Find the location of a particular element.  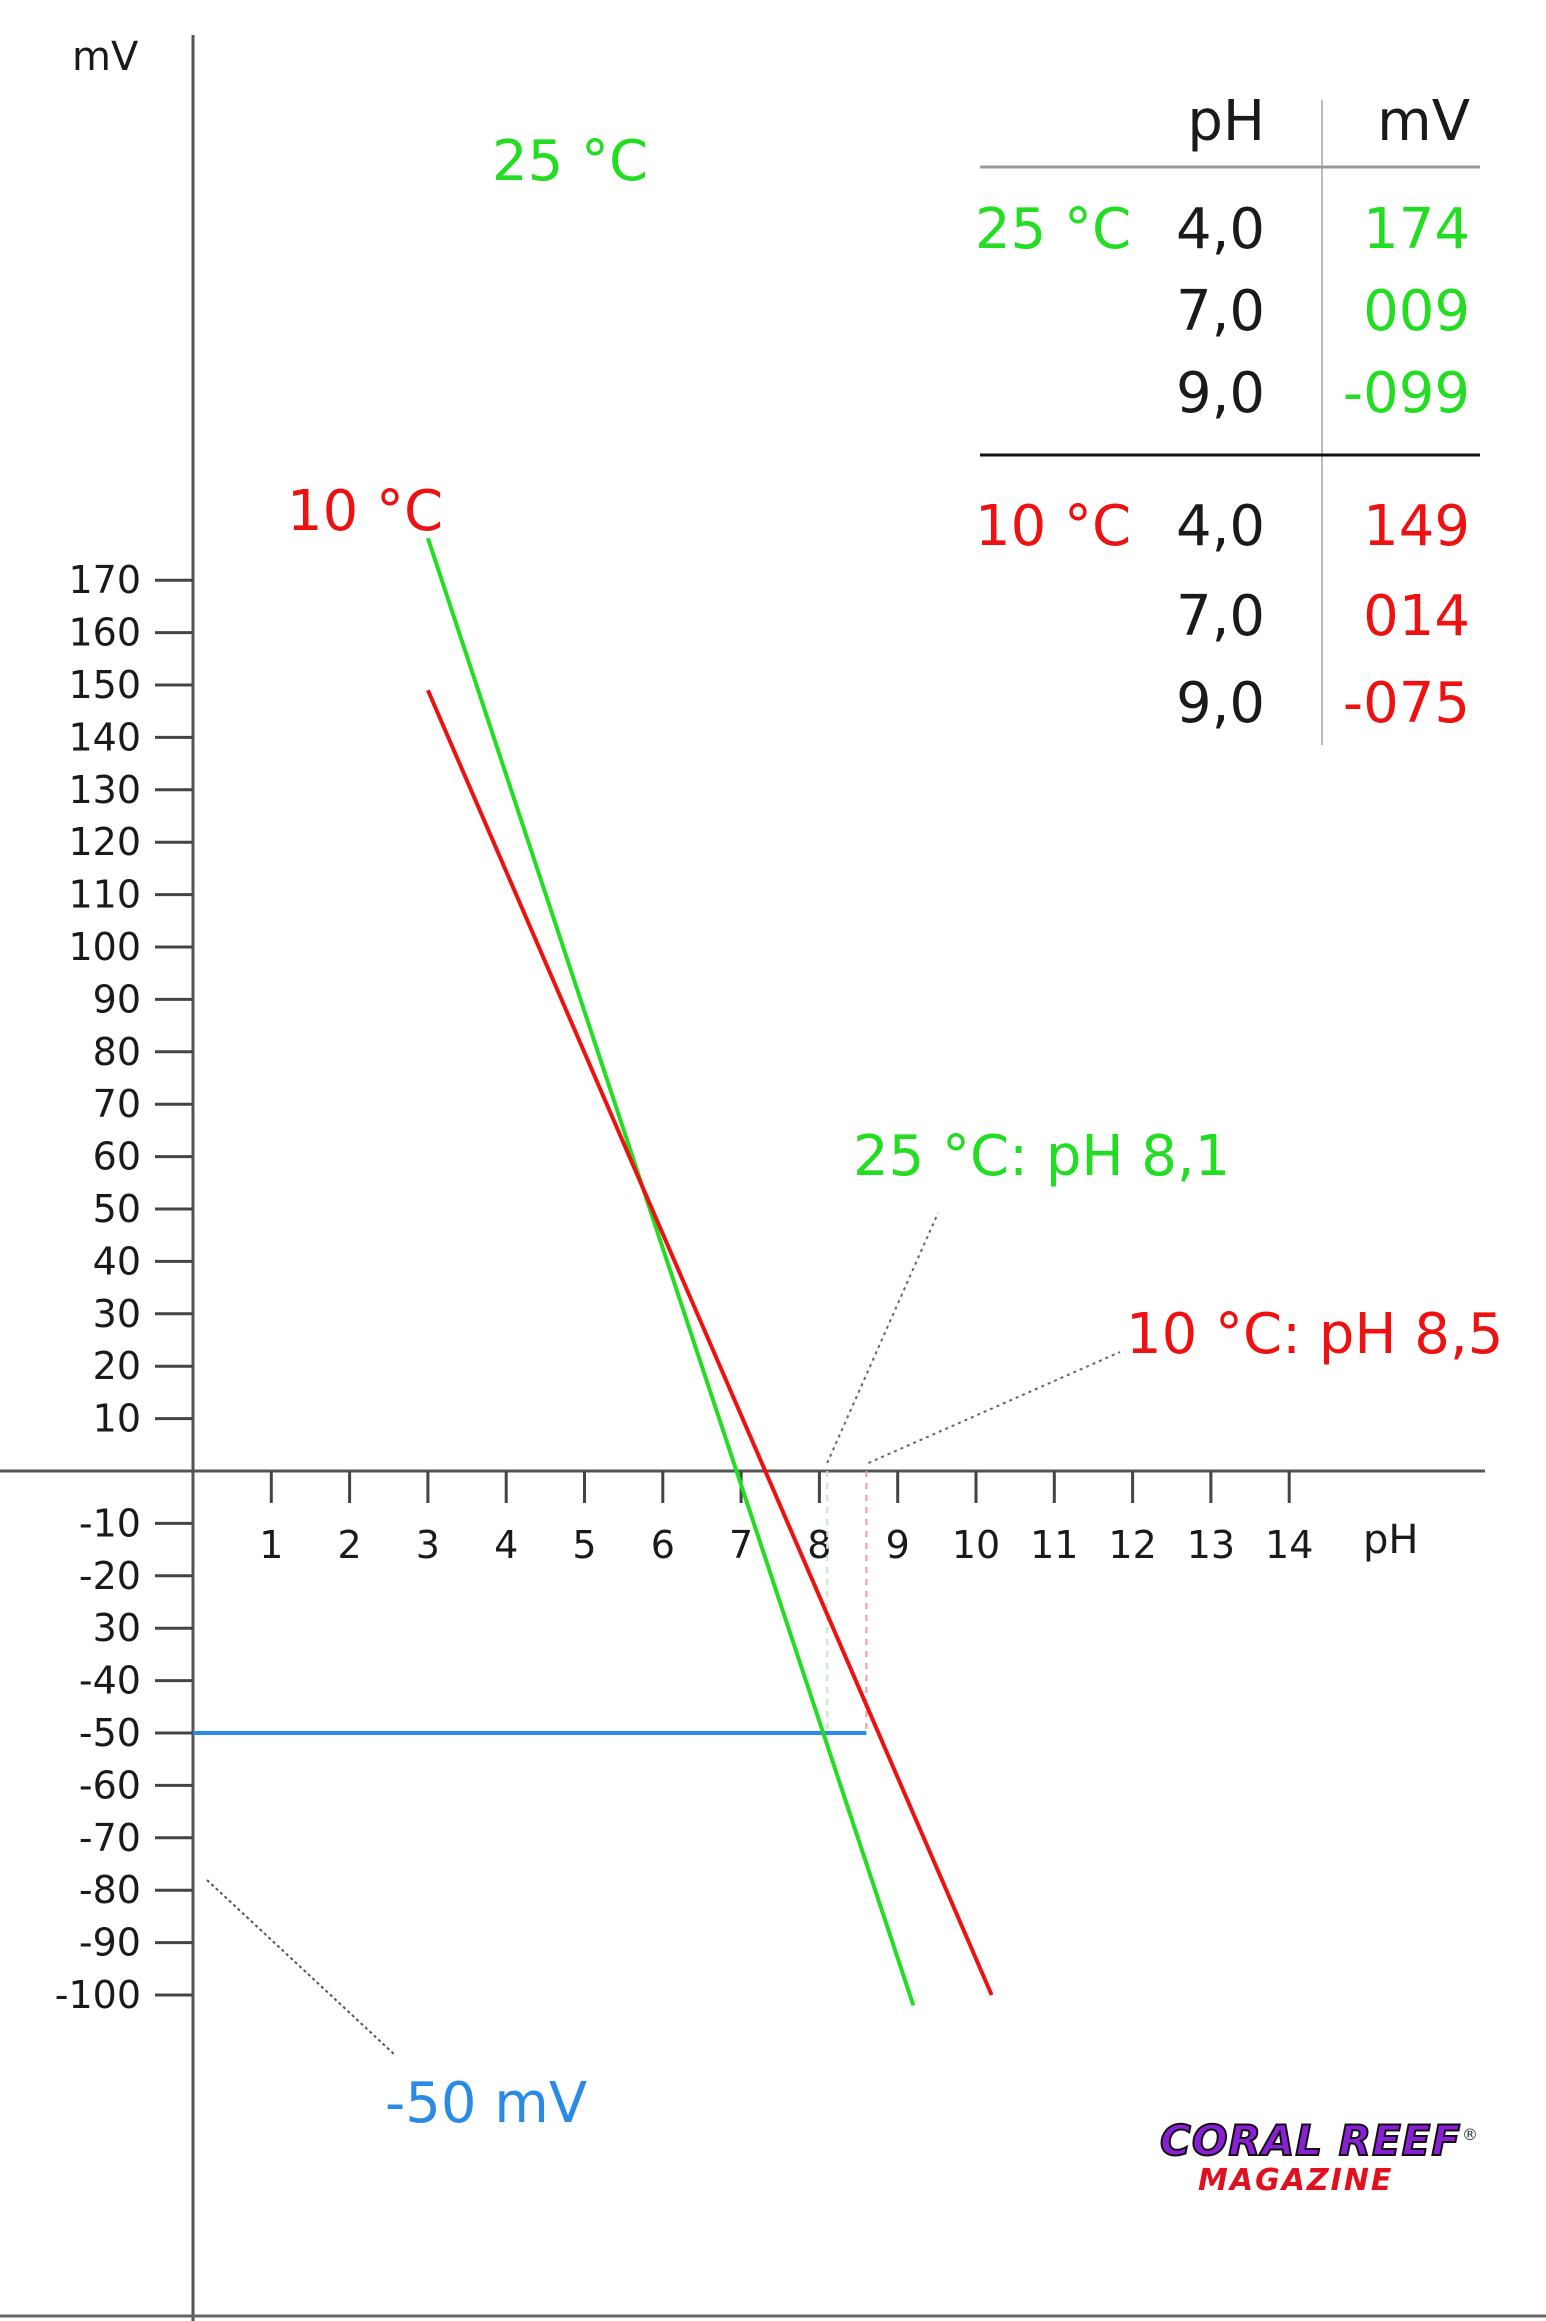

logo-sub-text: MAGAZINE is located at coordinates (1295, 2180).